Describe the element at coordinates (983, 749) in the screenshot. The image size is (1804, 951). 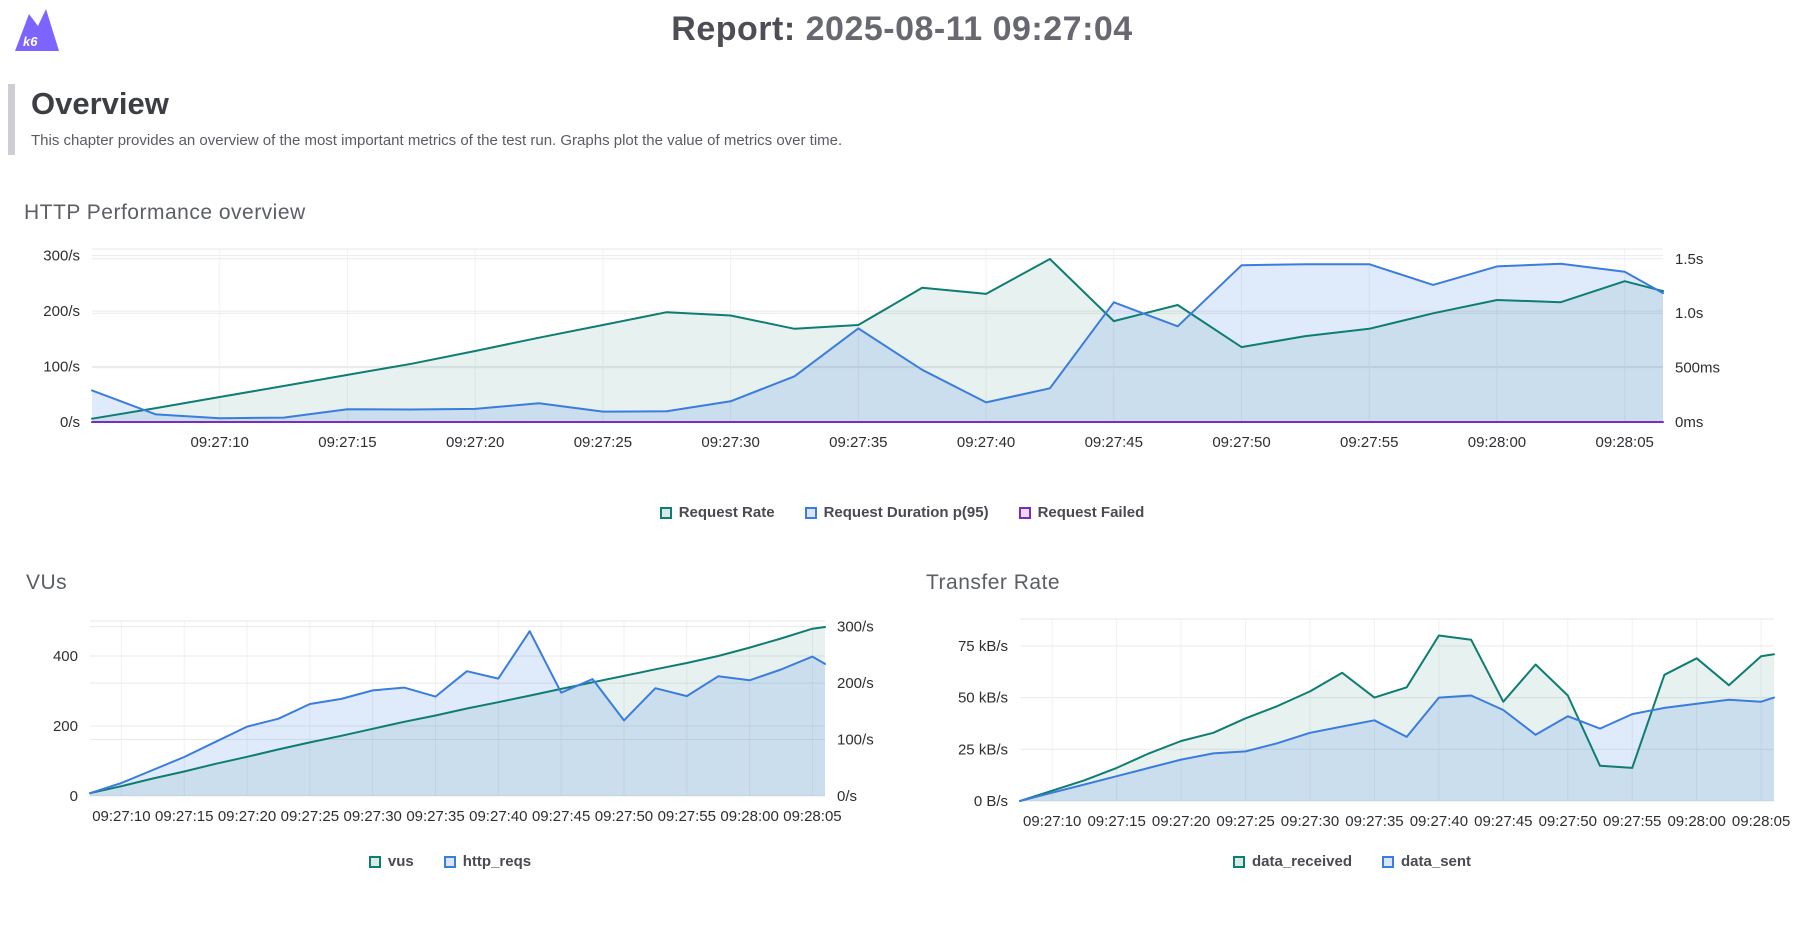
I see `y-tick-label: 25 kB/s` at that location.